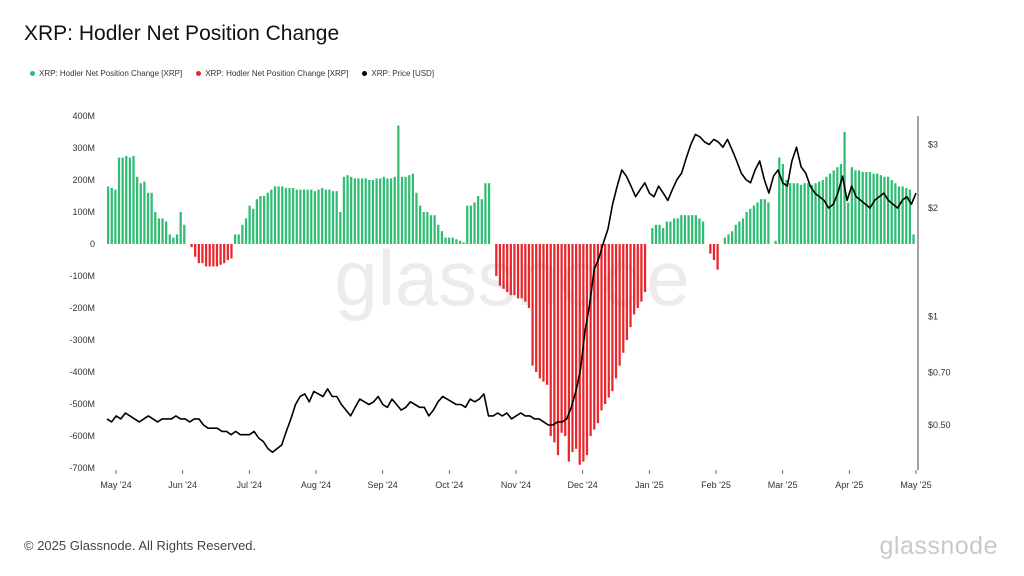 The height and width of the screenshot is (576, 1024). Describe the element at coordinates (939, 425) in the screenshot. I see `y-right-tick-label: $0.50` at that location.